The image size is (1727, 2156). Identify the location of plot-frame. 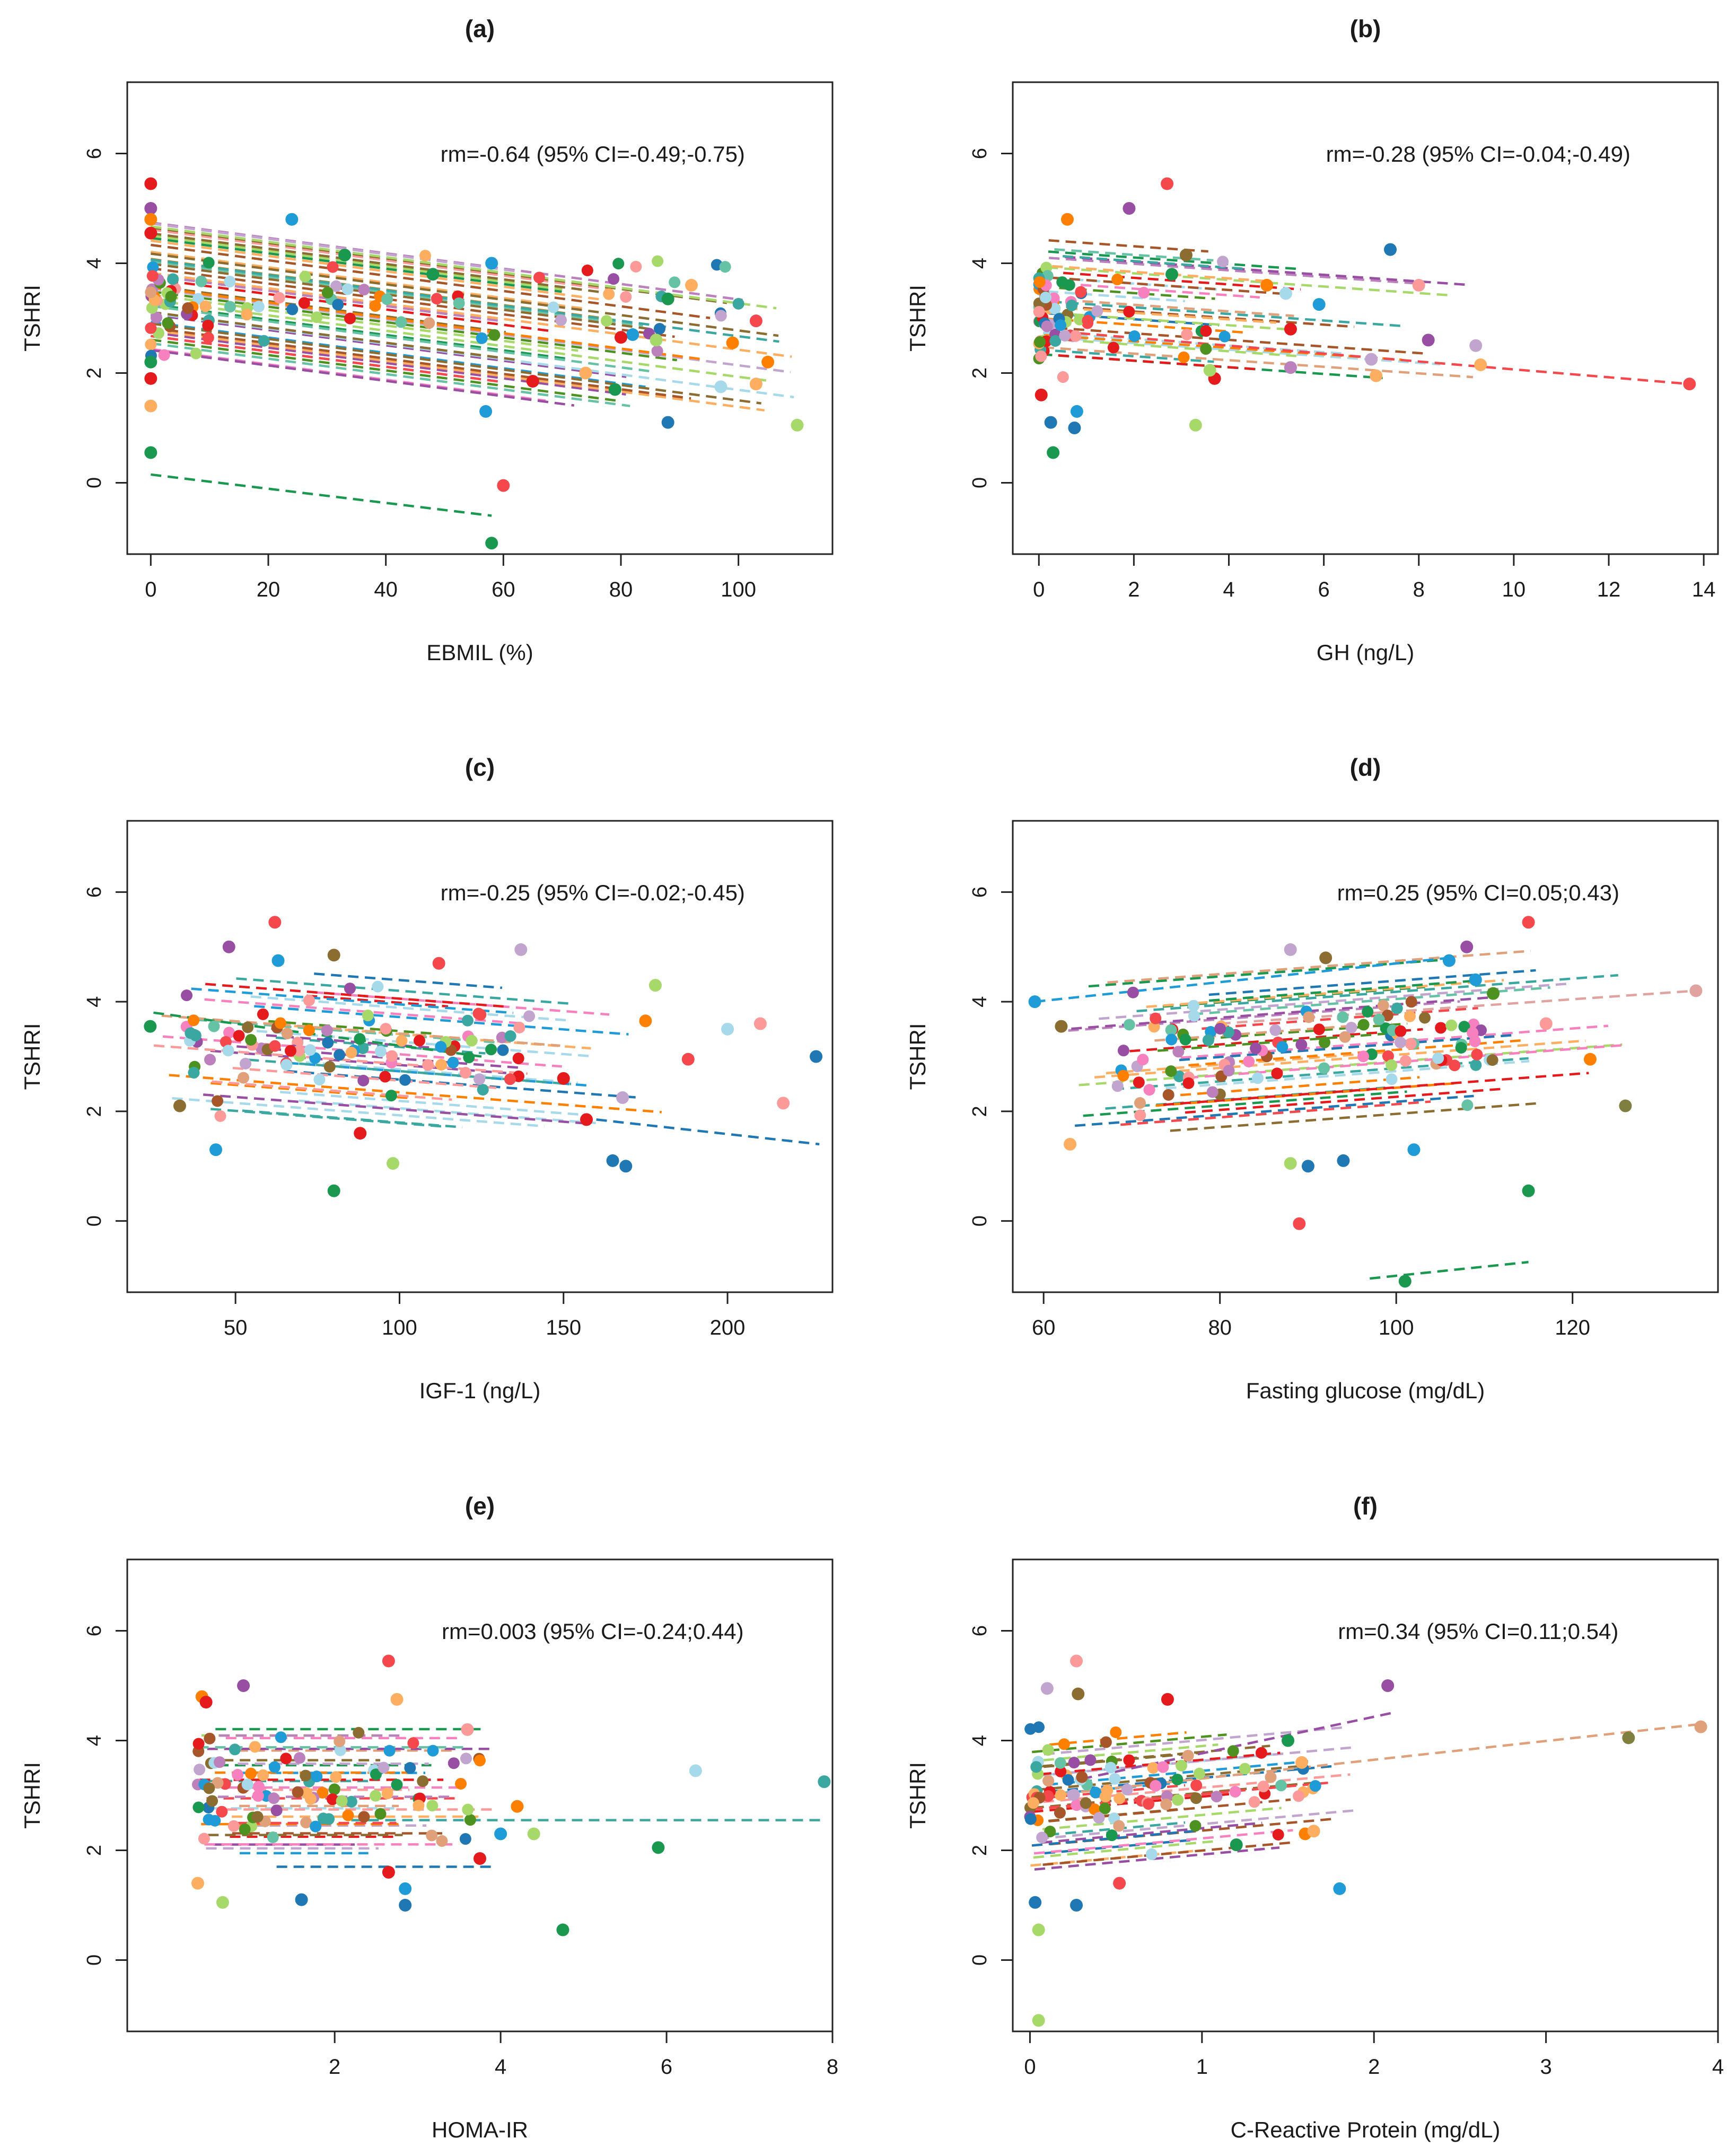
(1365, 1056).